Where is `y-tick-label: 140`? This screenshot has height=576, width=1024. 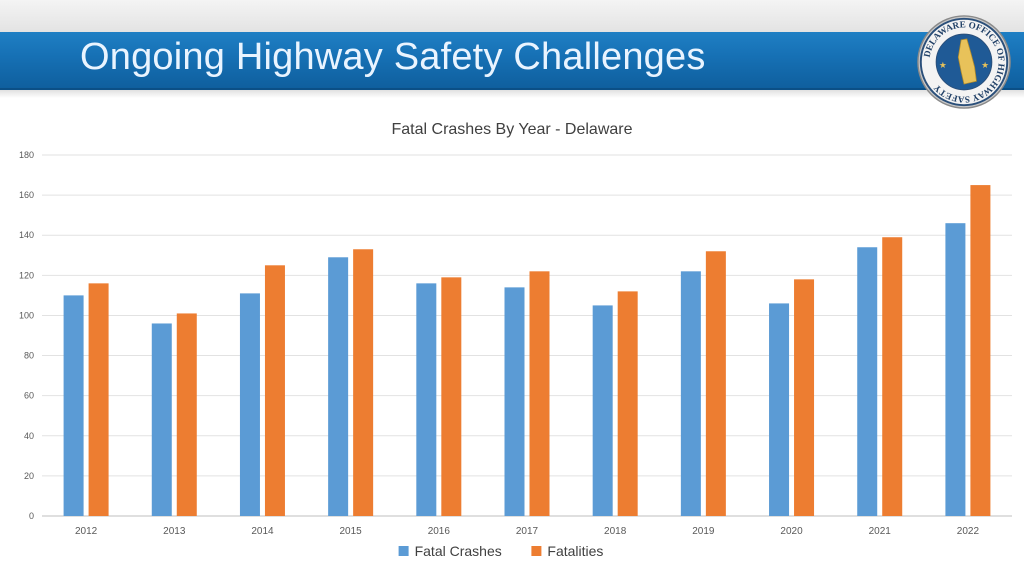 y-tick-label: 140 is located at coordinates (26, 235).